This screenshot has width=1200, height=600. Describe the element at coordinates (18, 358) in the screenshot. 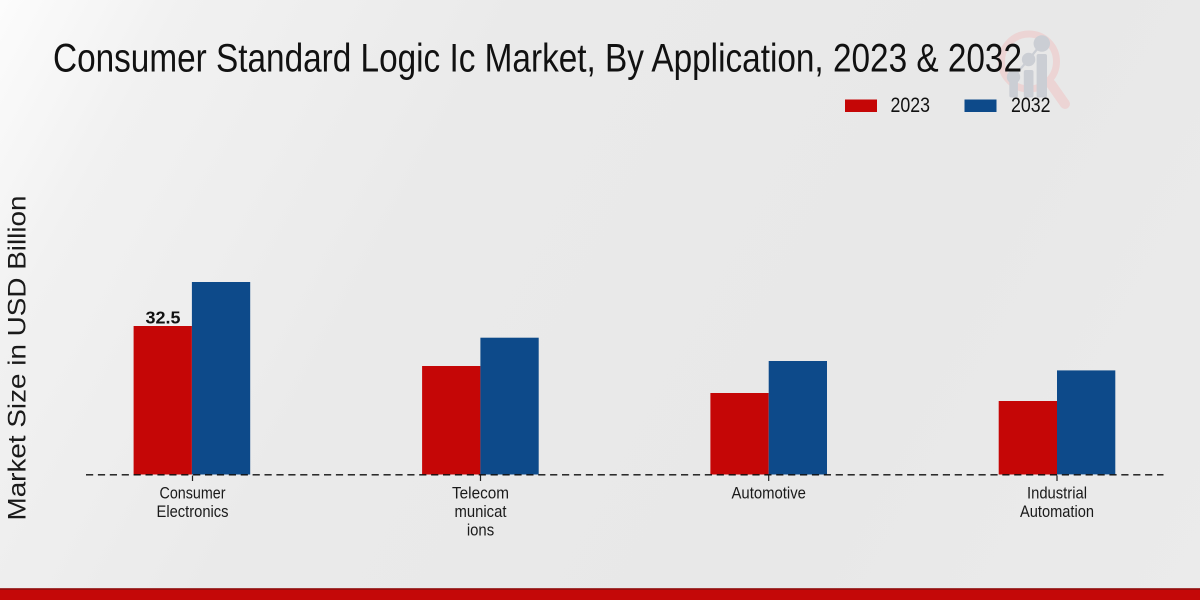

I see `svg-text: Market Size in USD Billion` at that location.